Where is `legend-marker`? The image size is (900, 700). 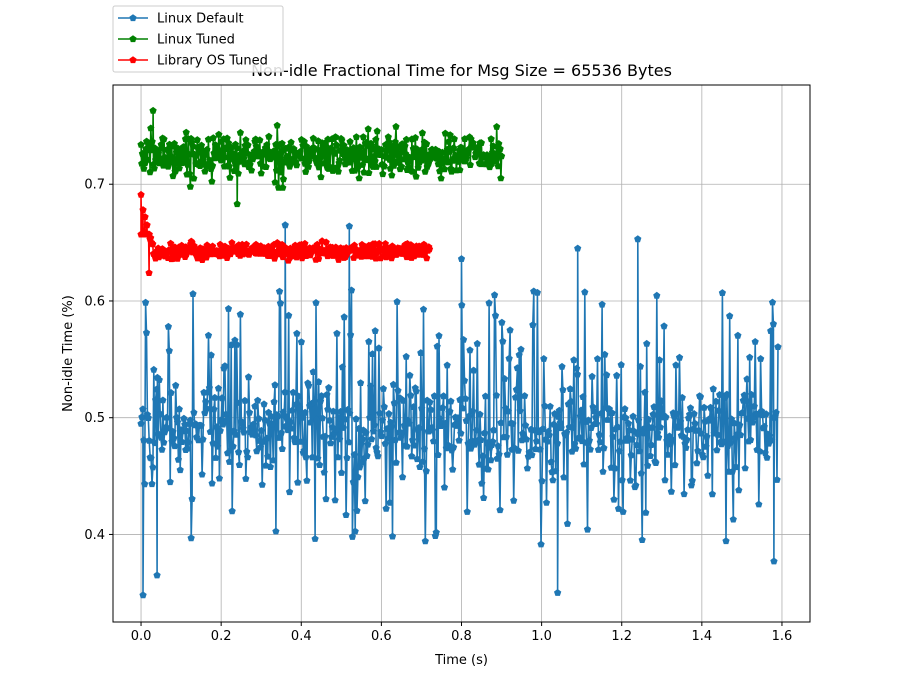 legend-marker is located at coordinates (133, 60).